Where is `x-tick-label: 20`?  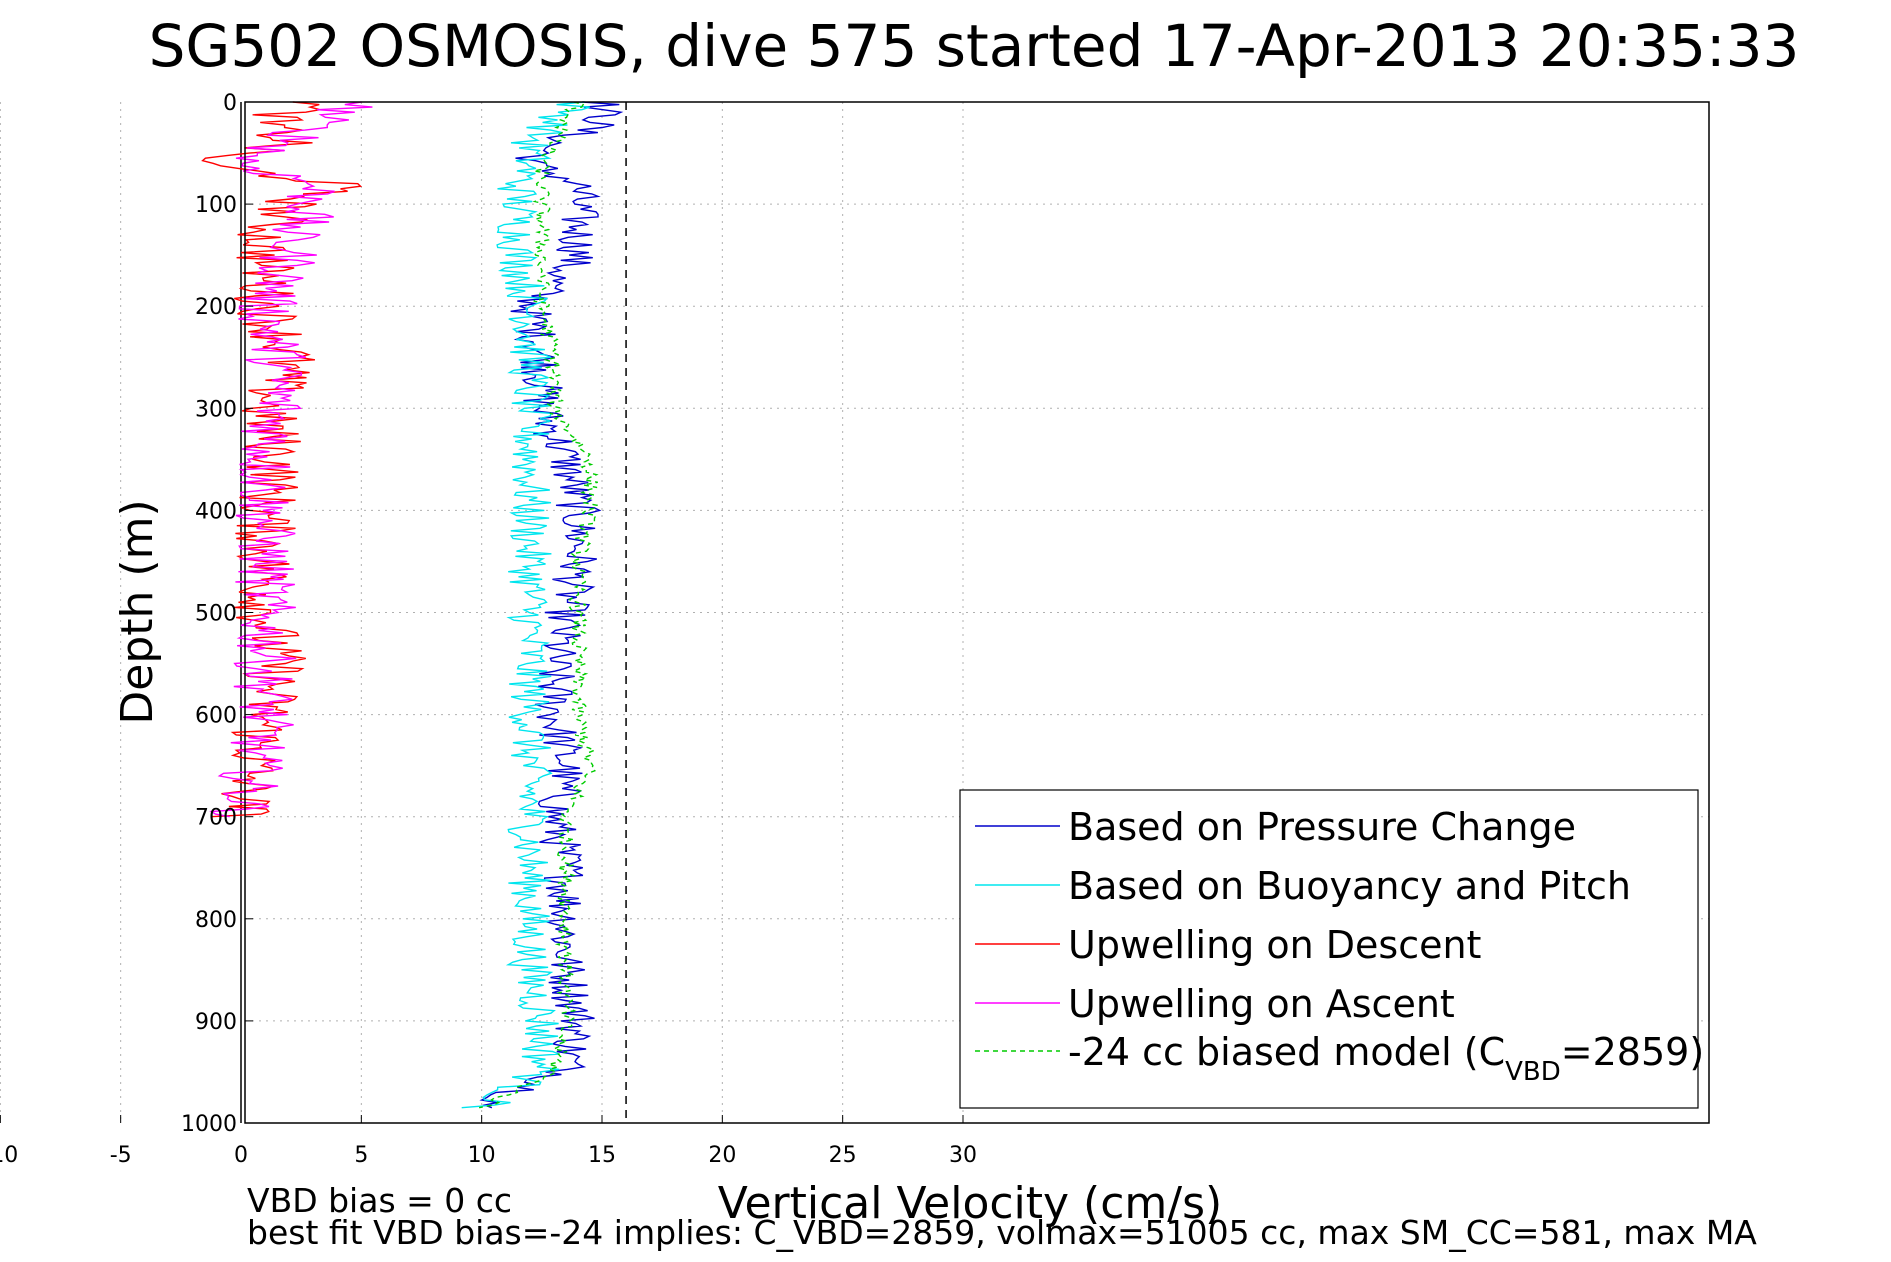 x-tick-label: 20 is located at coordinates (722, 1155).